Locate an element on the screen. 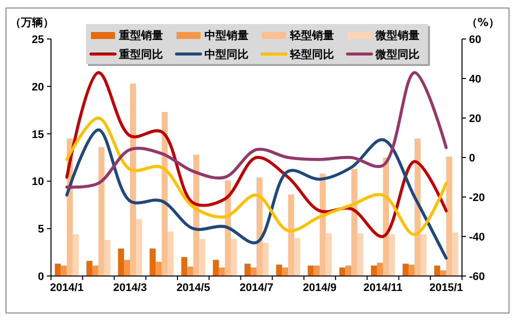  legend-label: 轻型同比 is located at coordinates (311, 54).